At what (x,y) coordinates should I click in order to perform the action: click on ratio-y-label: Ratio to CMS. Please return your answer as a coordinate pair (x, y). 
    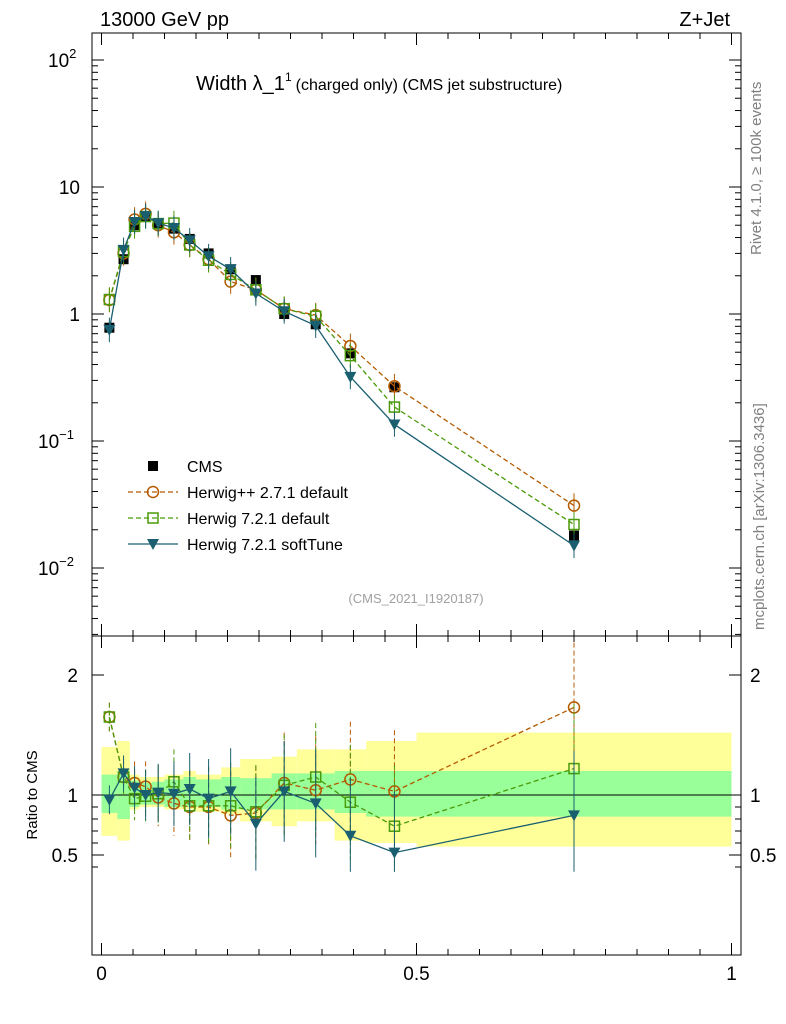
    Looking at the image, I should click on (32, 794).